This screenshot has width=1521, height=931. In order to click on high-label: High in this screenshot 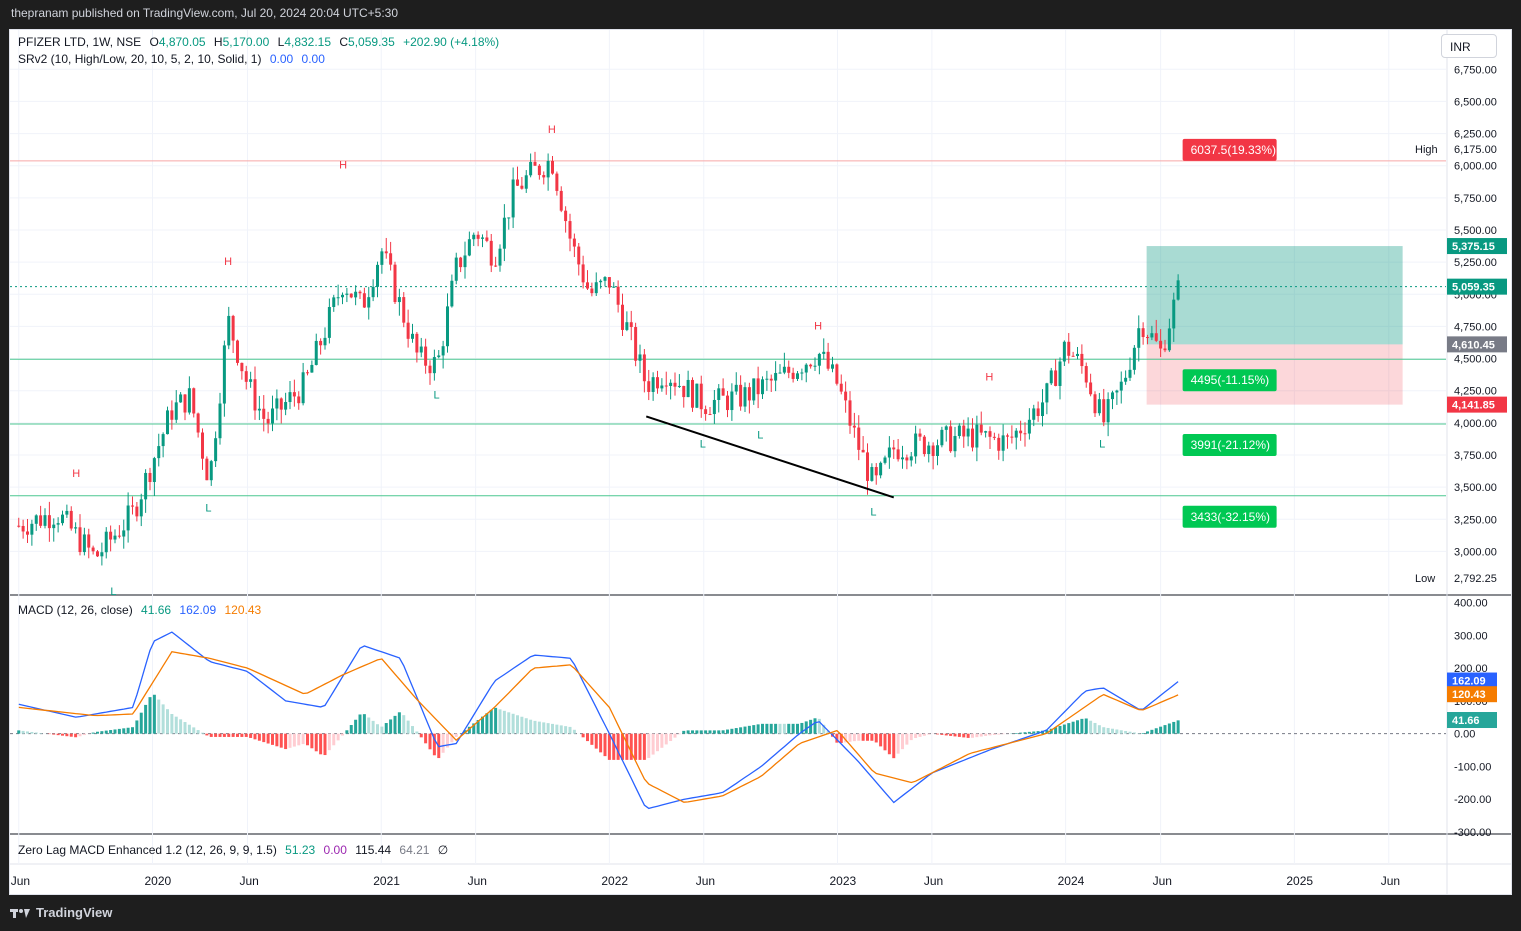, I will do `click(1426, 150)`.